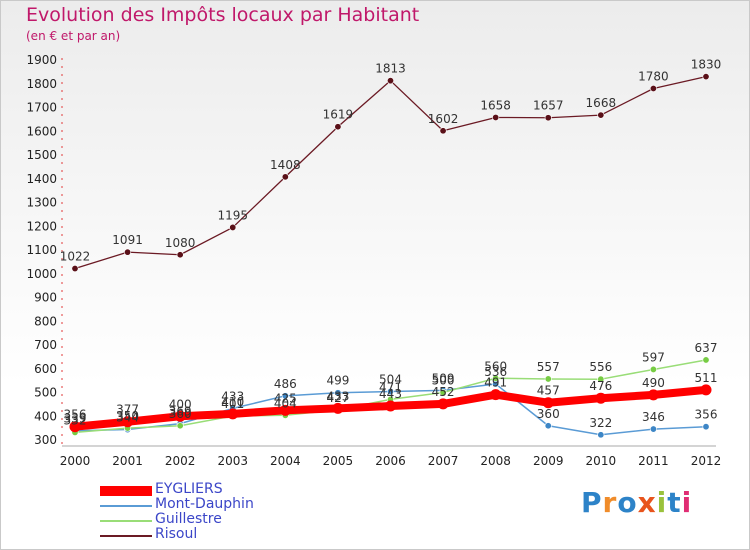  I want to click on data-label: 1408, so click(285, 165).